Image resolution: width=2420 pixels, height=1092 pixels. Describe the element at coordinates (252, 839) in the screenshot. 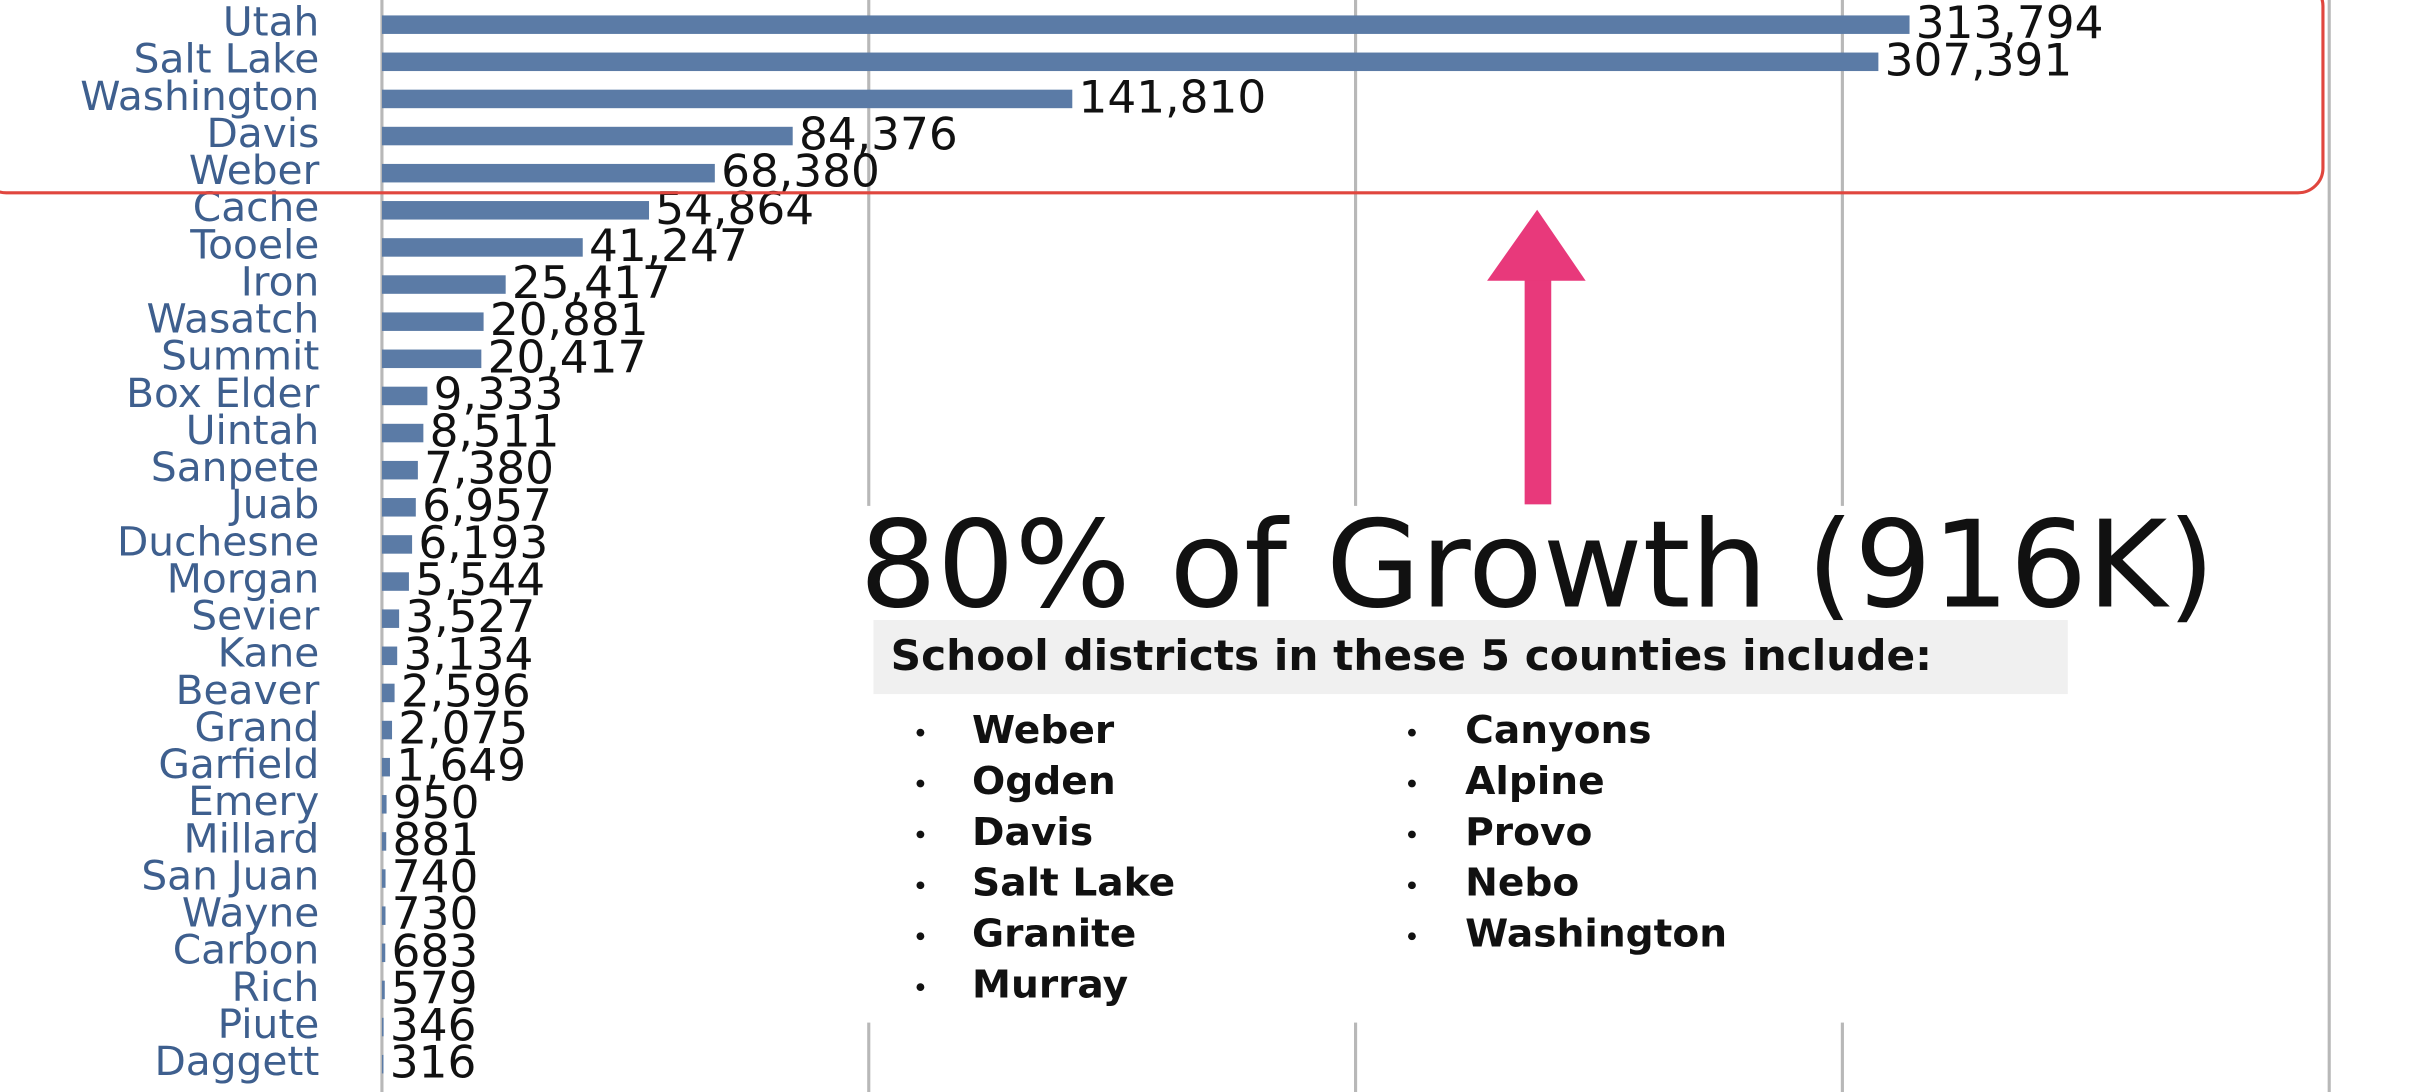

I see `category-label: Millard` at that location.